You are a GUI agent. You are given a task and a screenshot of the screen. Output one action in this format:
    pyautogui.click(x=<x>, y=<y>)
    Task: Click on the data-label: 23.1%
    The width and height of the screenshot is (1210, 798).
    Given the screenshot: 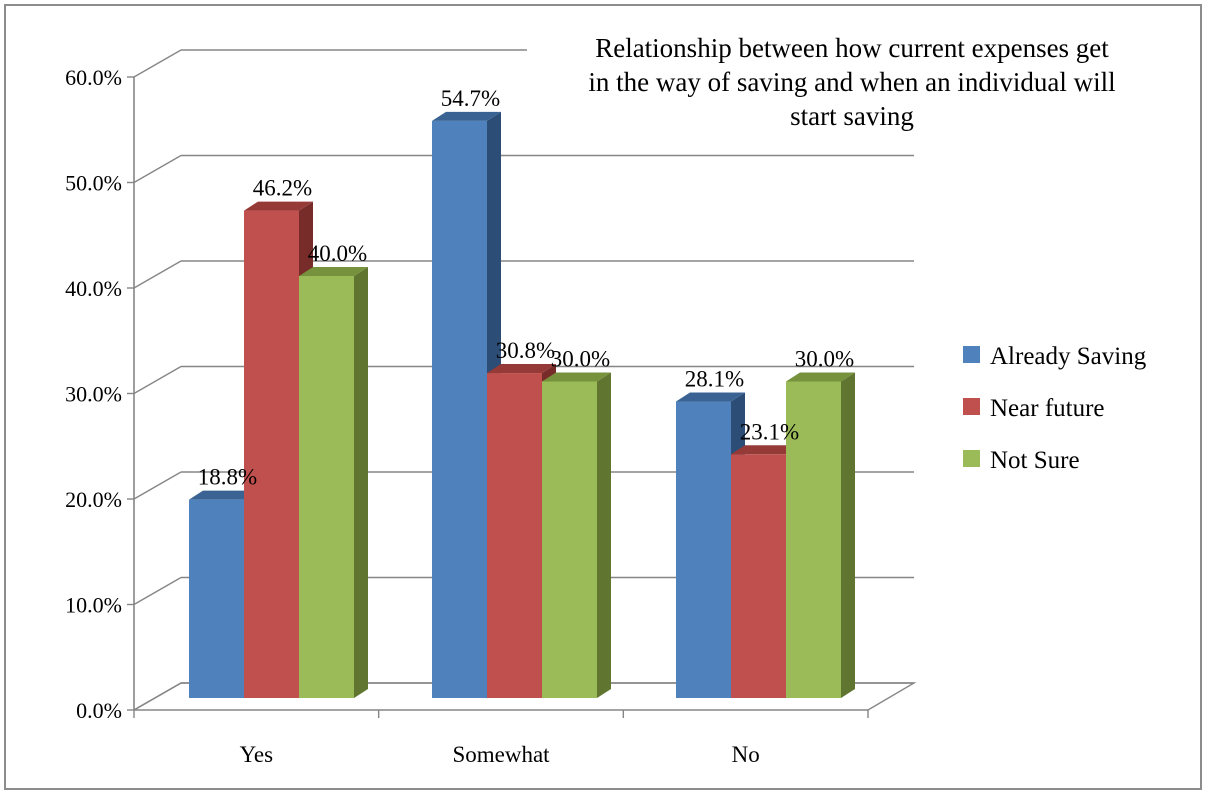 What is the action you would take?
    pyautogui.click(x=769, y=431)
    